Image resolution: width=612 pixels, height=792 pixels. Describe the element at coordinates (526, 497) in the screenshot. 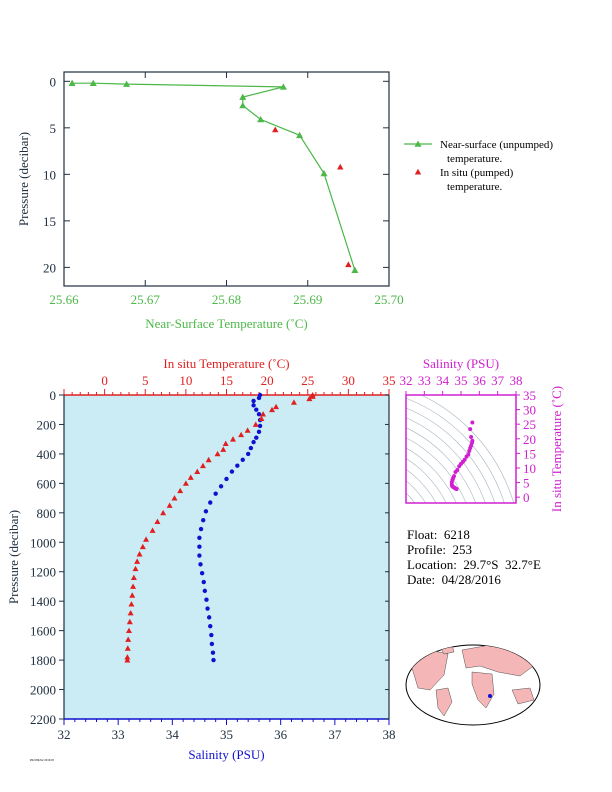

I see `inset-y-tick-label: 0` at that location.